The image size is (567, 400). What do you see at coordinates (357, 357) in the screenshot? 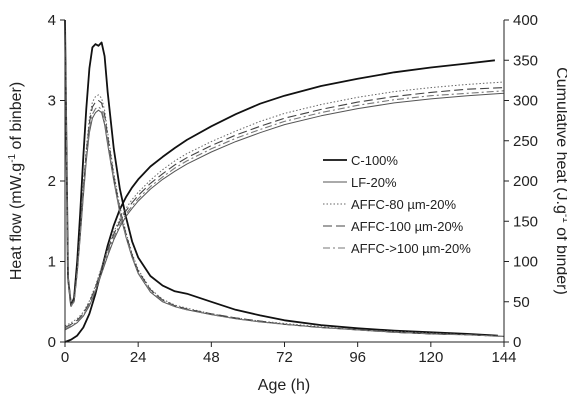
I see `x-tick-label: 96` at bounding box center [357, 357].